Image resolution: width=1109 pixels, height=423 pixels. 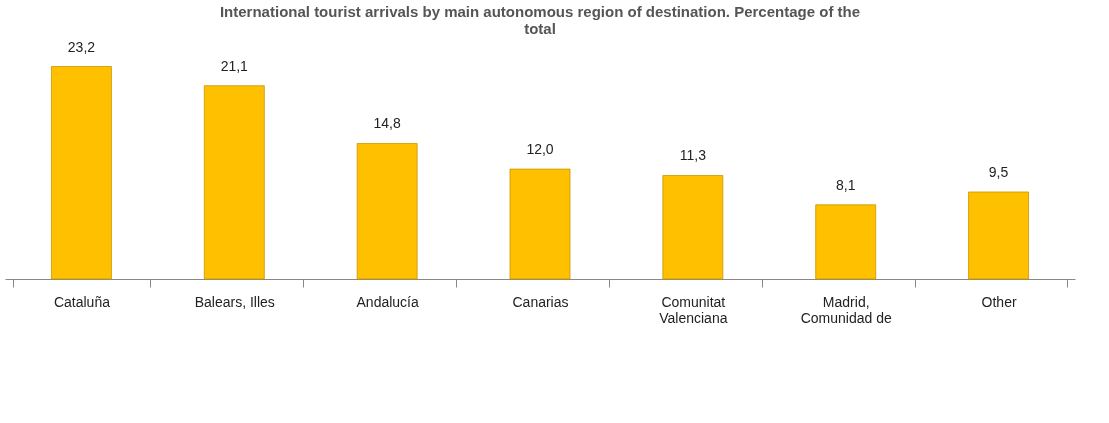 I want to click on data-label: 23,2, so click(x=81, y=46).